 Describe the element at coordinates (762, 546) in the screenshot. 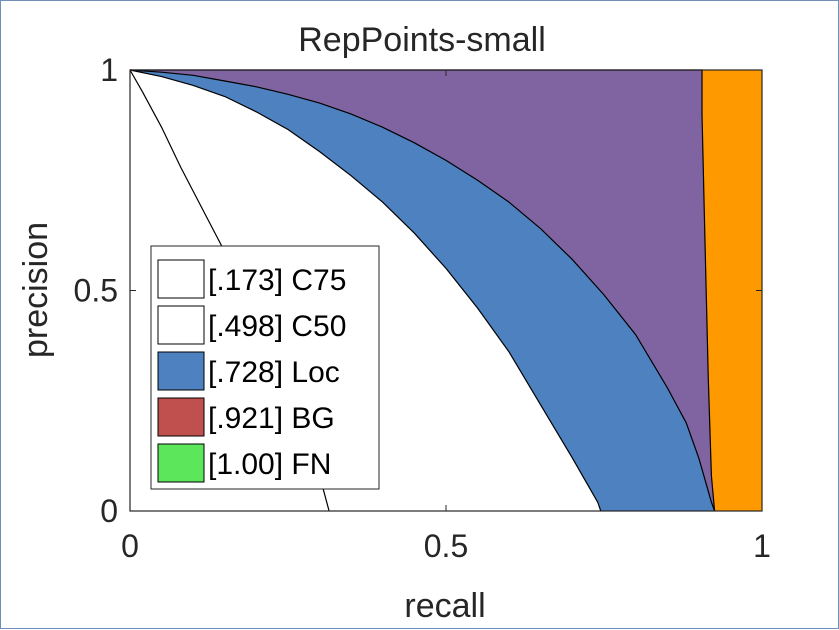

I see `x-tick-label: 1` at that location.